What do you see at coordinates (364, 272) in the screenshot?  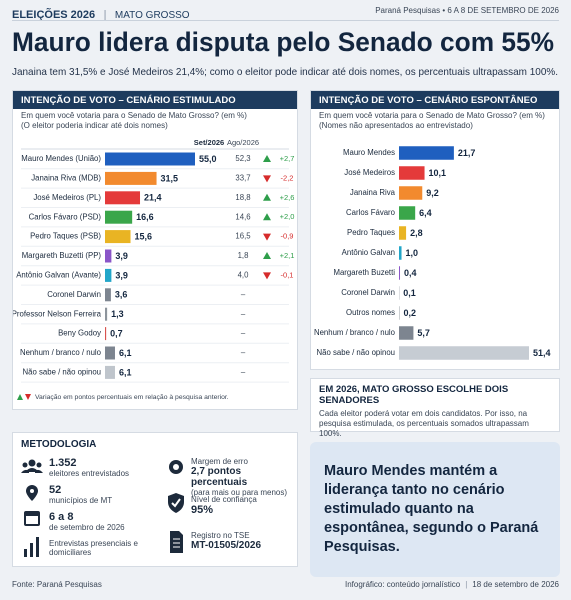 I see `category-label: Margareth Buzetti` at bounding box center [364, 272].